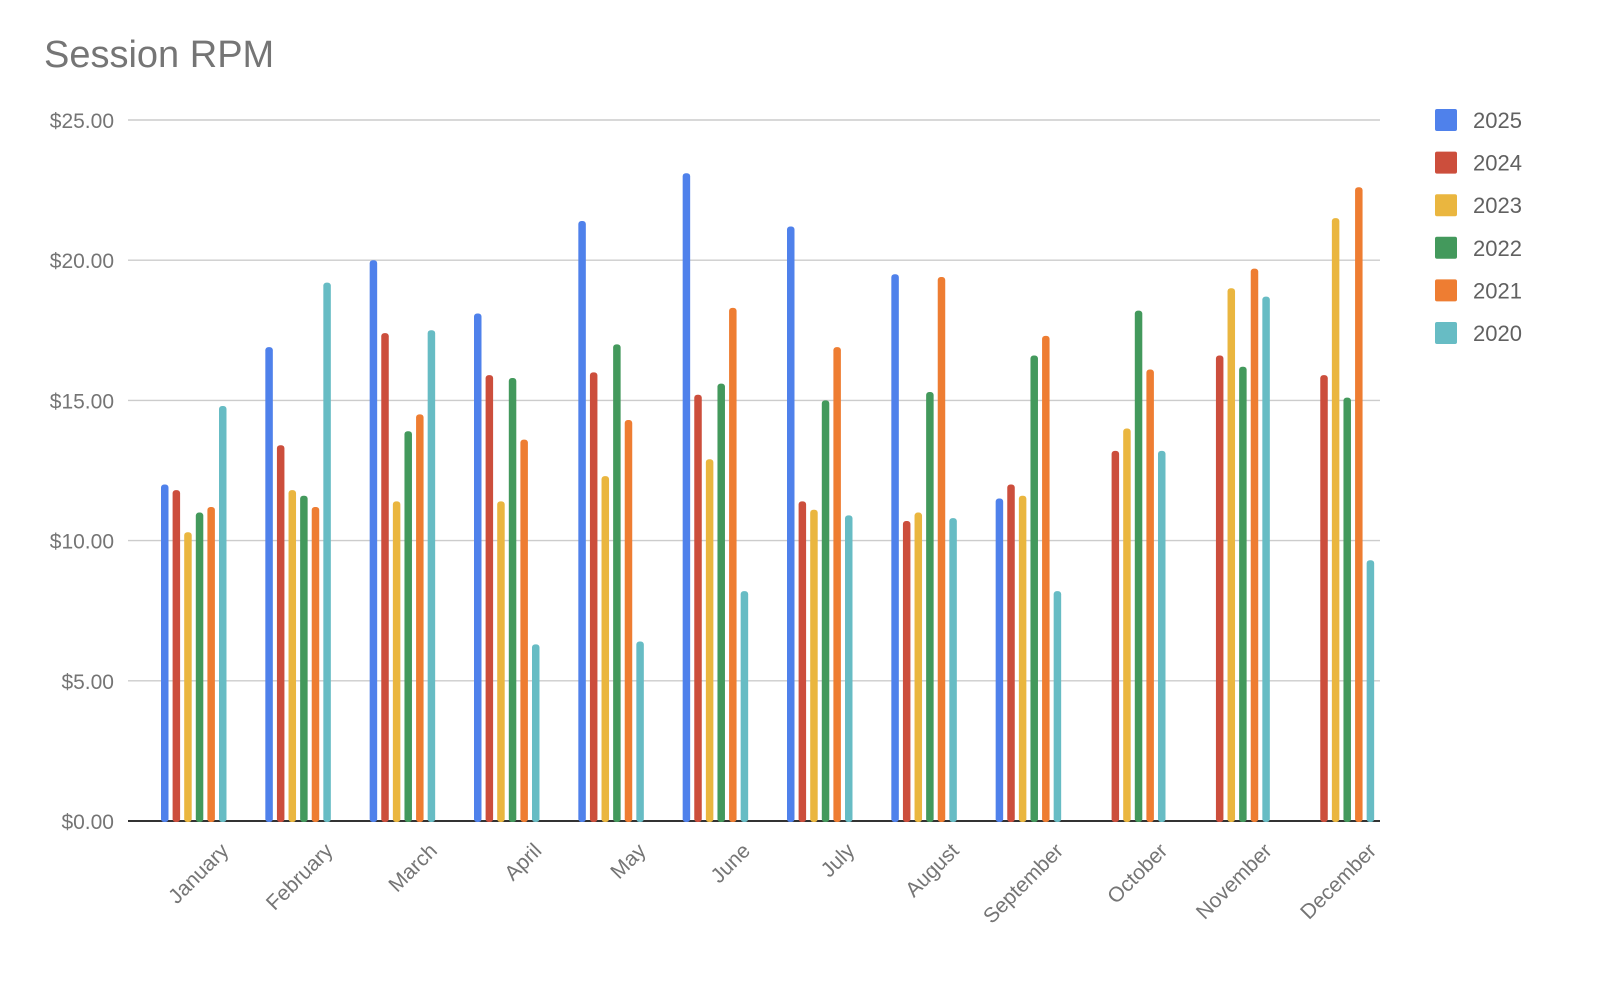 The height and width of the screenshot is (993, 1614). I want to click on bar-2023-december, so click(1335, 520).